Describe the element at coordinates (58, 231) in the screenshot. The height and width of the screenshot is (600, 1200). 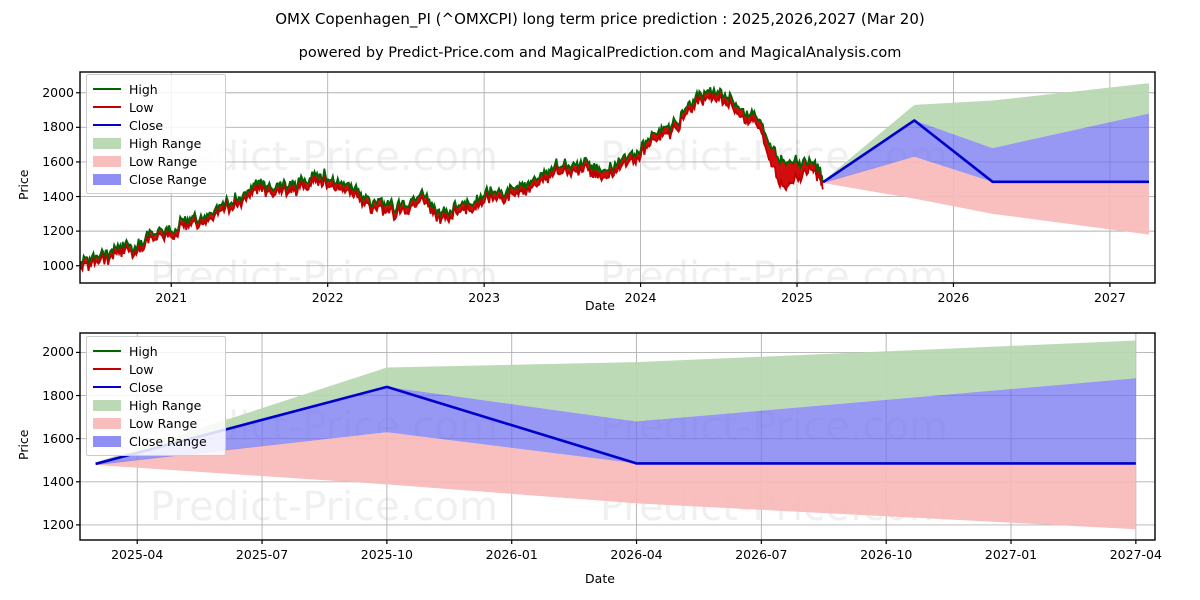
I see `top-chart-y-tick-label: 1200` at that location.